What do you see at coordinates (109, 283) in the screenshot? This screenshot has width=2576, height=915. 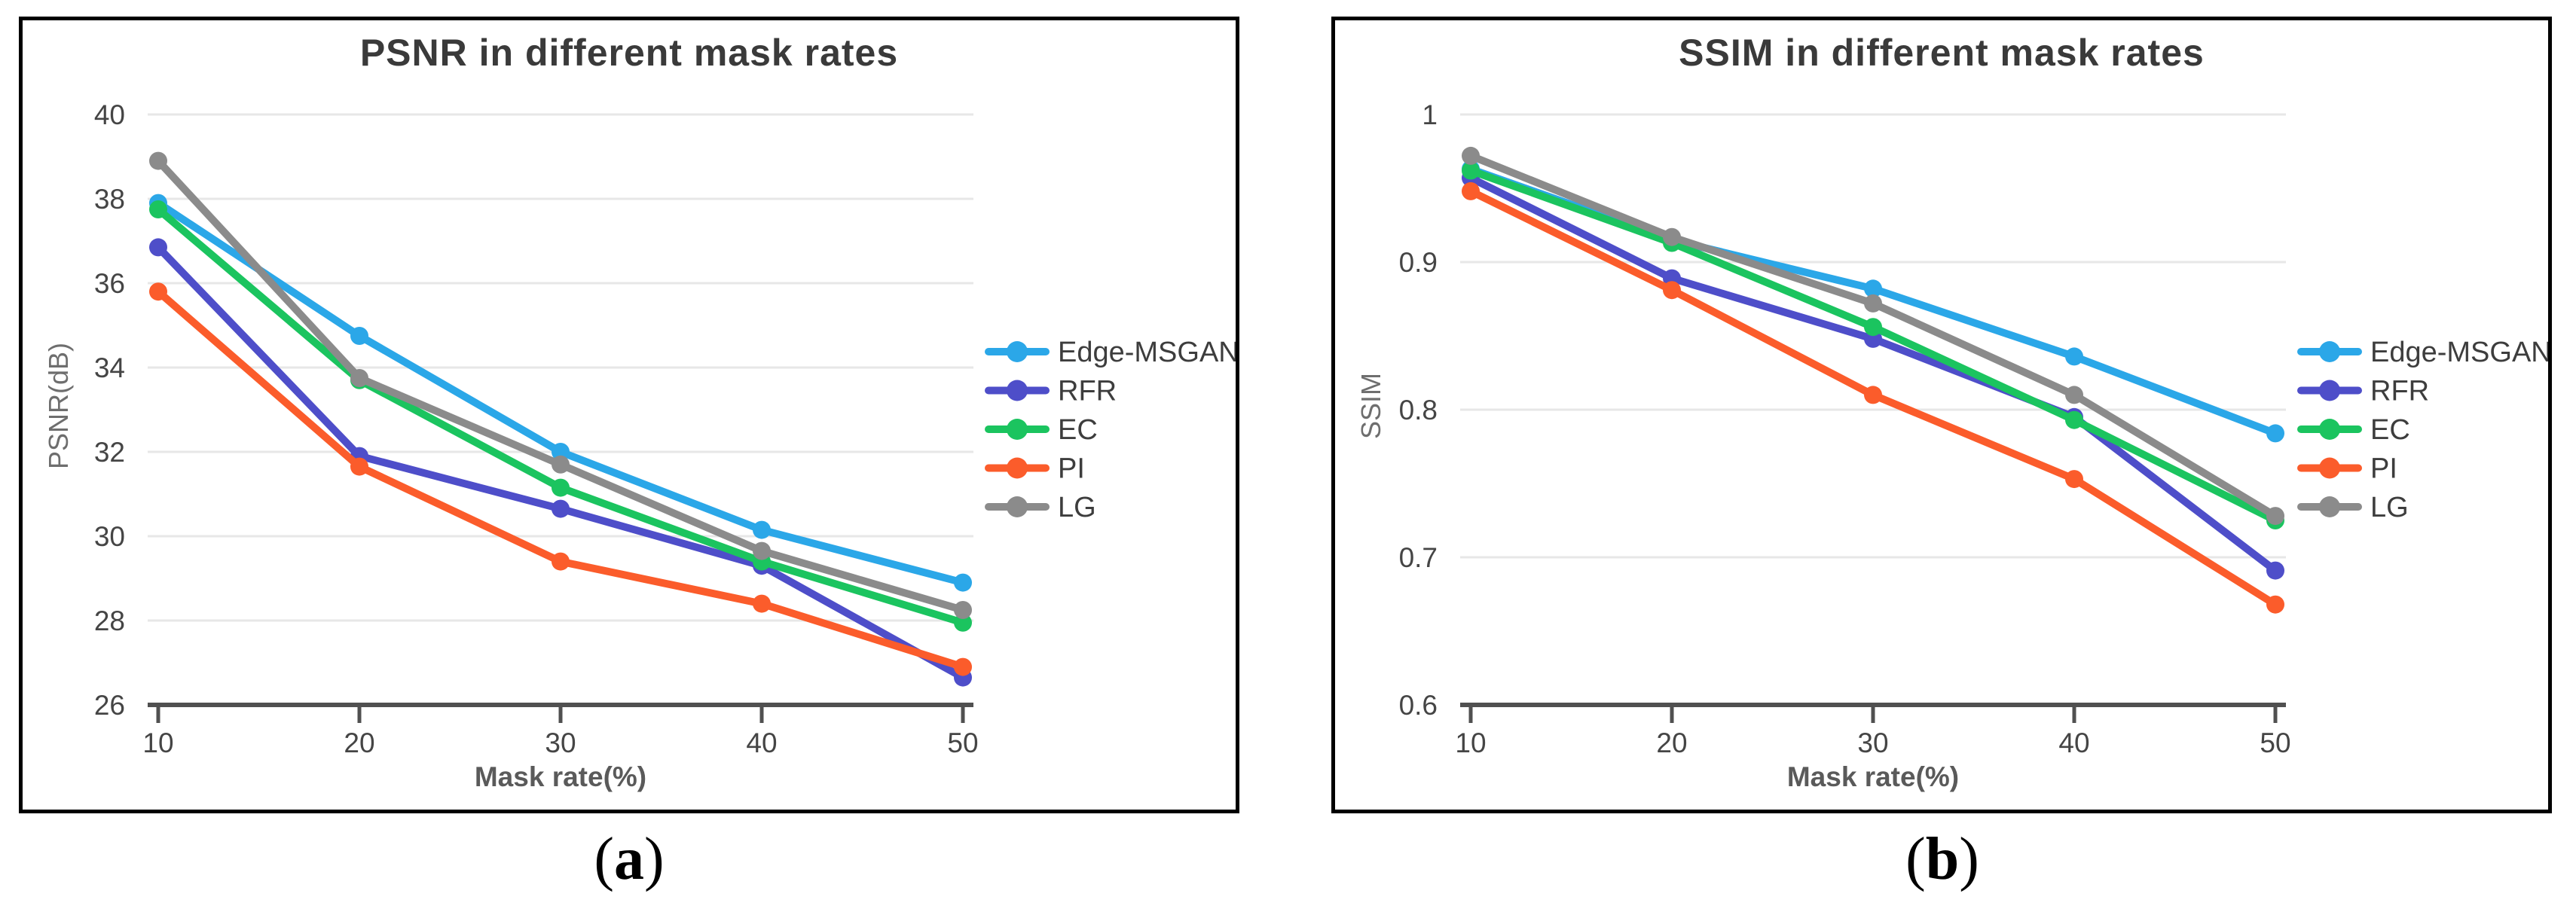 I see `y-tick-label: 36` at bounding box center [109, 283].